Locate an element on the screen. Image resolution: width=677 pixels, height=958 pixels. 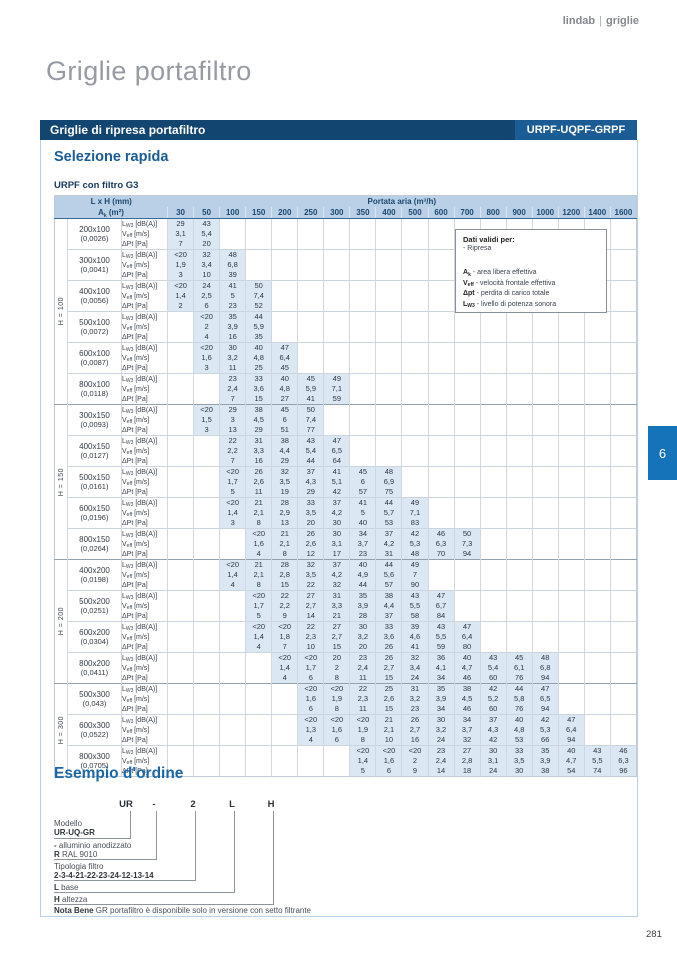
note-subtitle: - Ripresa is located at coordinates (477, 248).